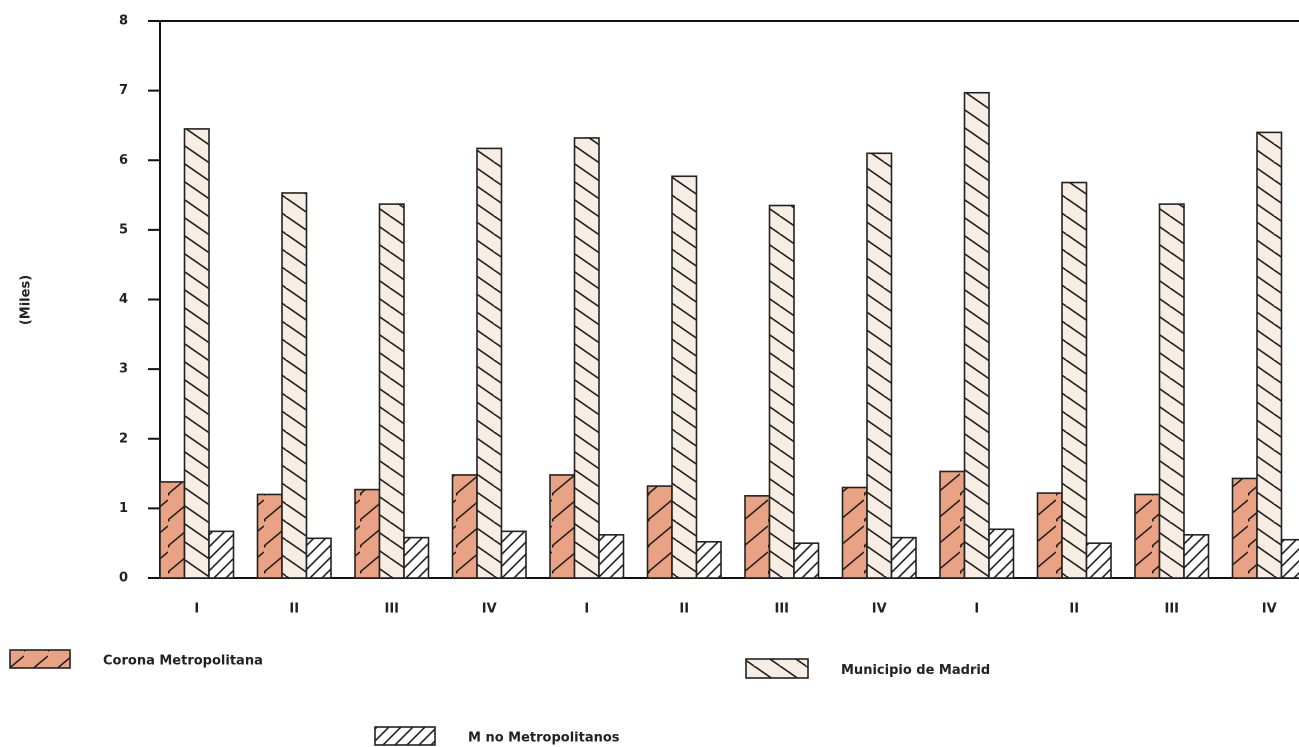 The width and height of the screenshot is (1299, 747). What do you see at coordinates (123, 21) in the screenshot?
I see `y-tick-label: 8` at bounding box center [123, 21].